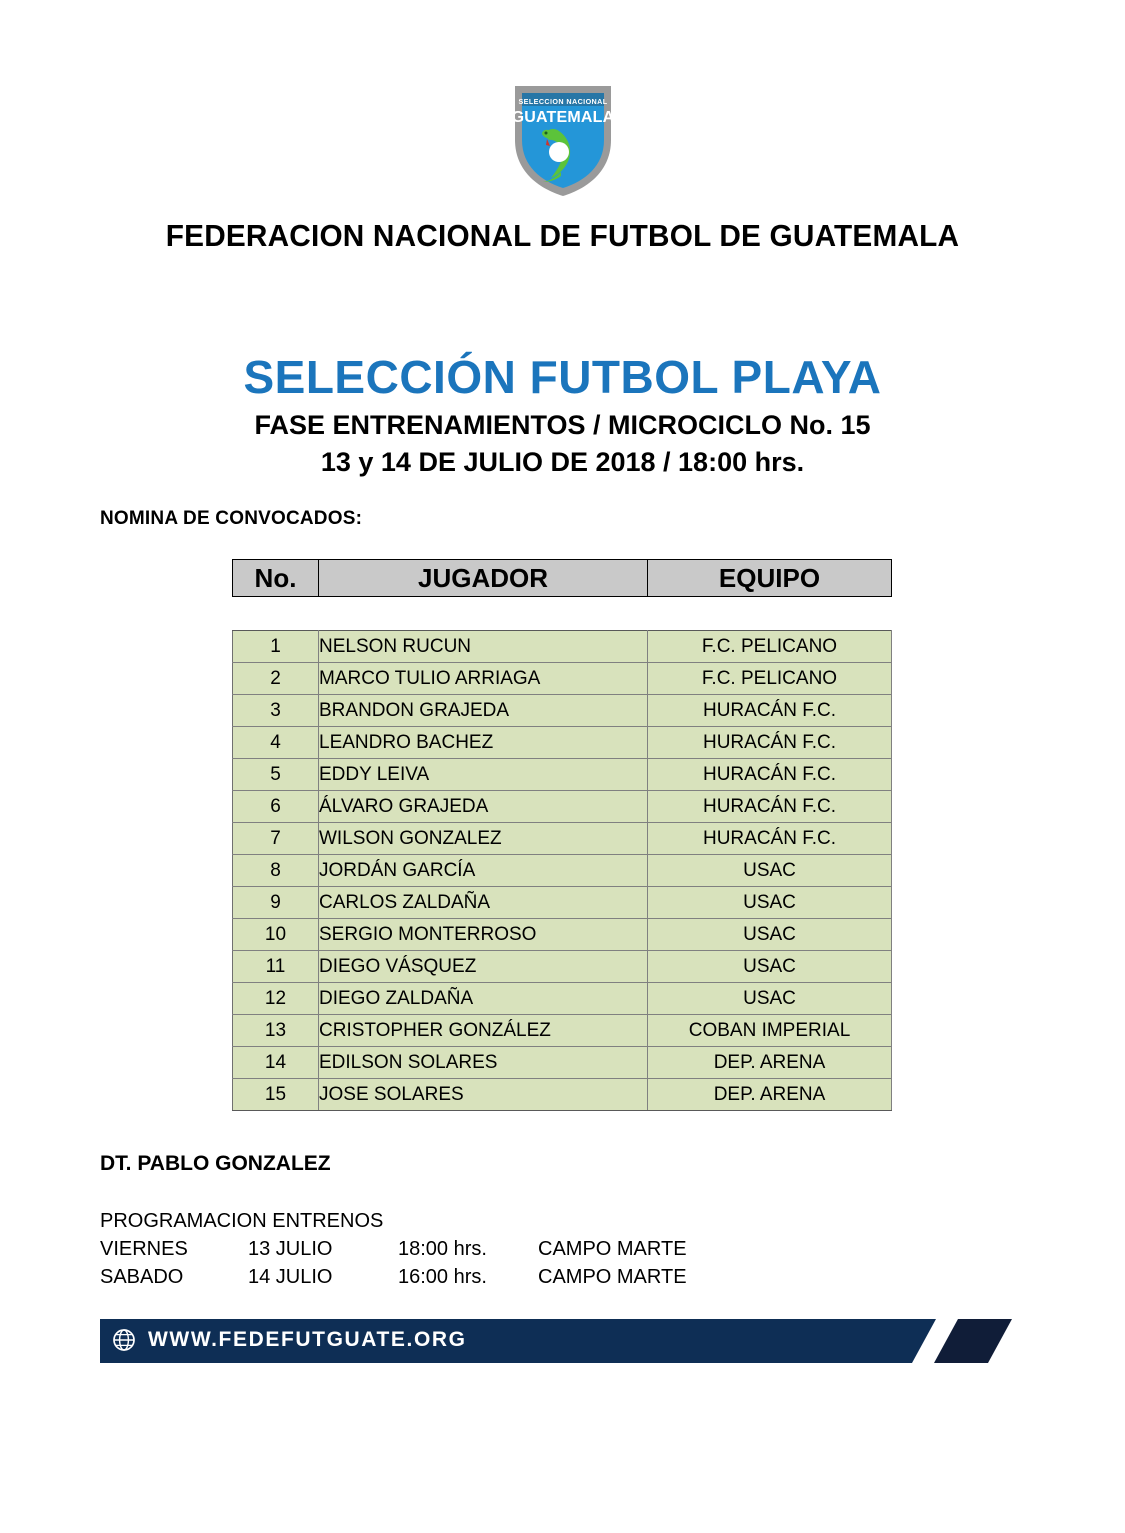  Describe the element at coordinates (483, 1062) in the screenshot. I see `cell-jugador: EDILSON SOLARES` at that location.